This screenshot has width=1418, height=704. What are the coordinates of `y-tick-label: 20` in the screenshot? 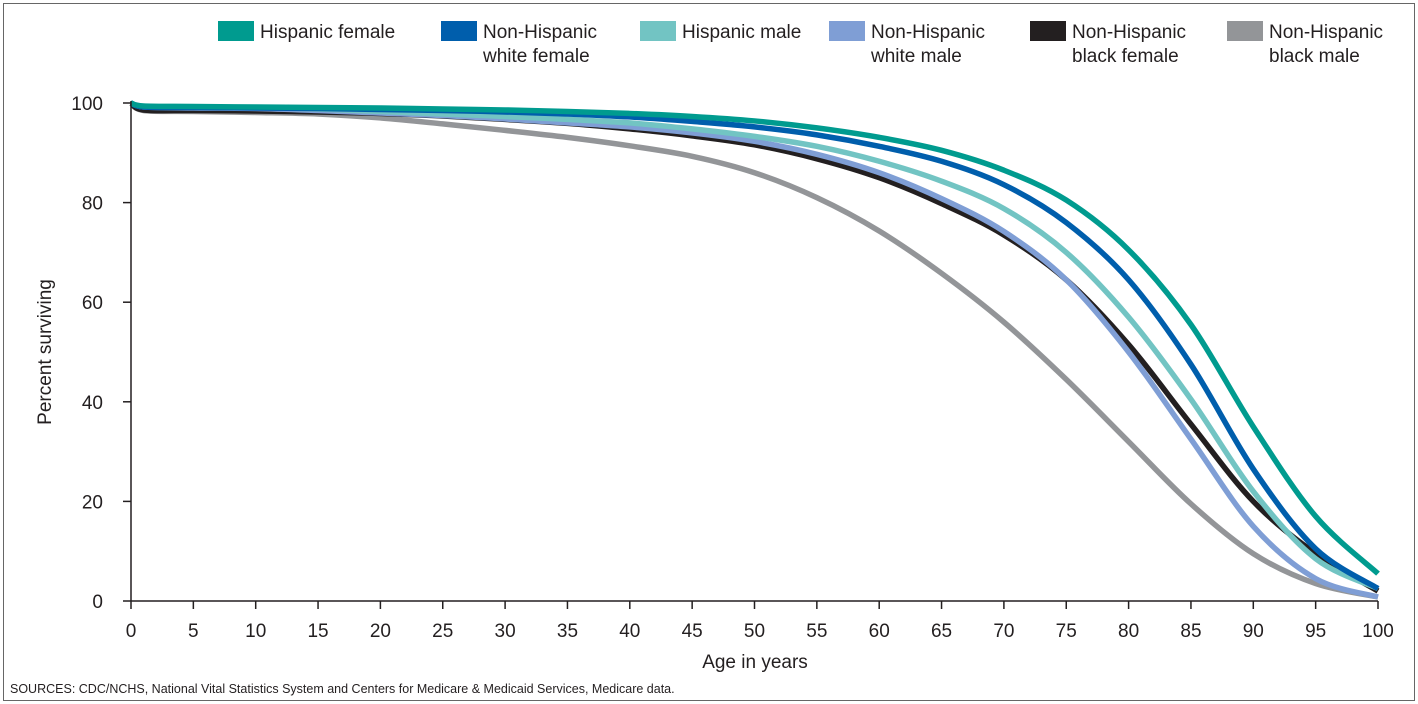 It's located at (92, 502).